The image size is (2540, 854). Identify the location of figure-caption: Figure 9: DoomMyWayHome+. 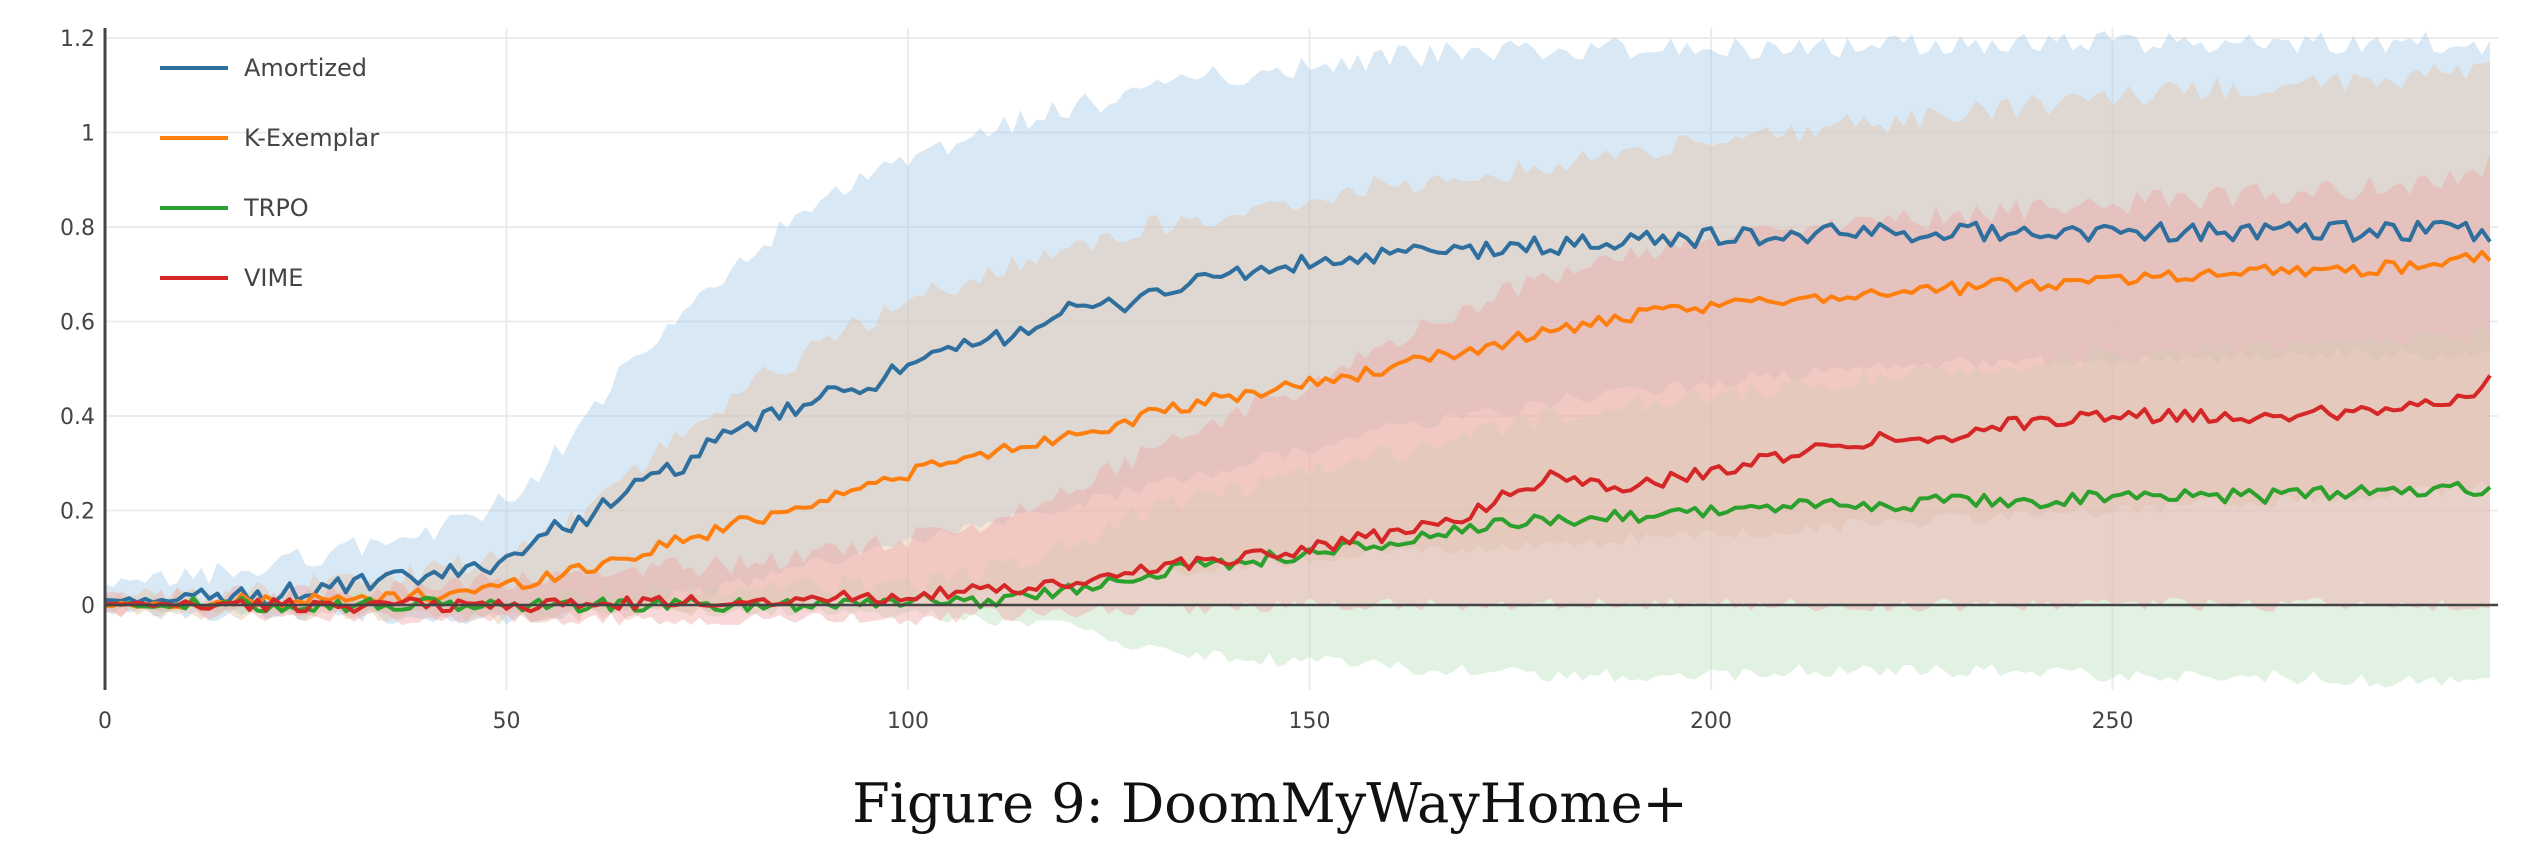
(1270, 803).